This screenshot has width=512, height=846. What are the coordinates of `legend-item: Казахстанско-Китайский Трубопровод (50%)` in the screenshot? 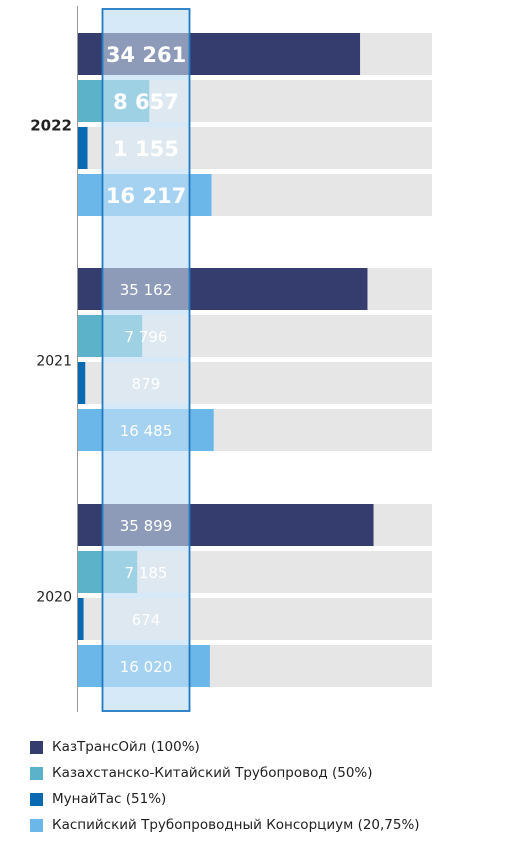 It's located at (265, 773).